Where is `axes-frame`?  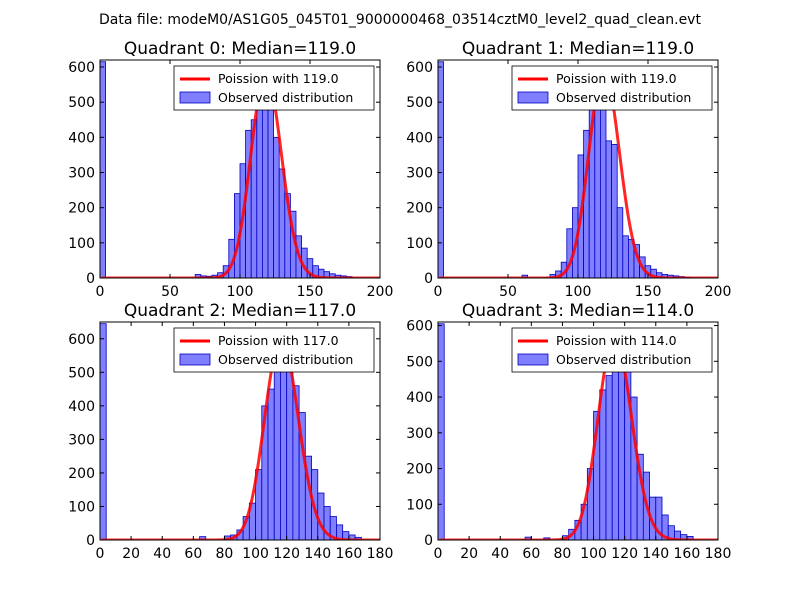
axes-frame is located at coordinates (240, 431).